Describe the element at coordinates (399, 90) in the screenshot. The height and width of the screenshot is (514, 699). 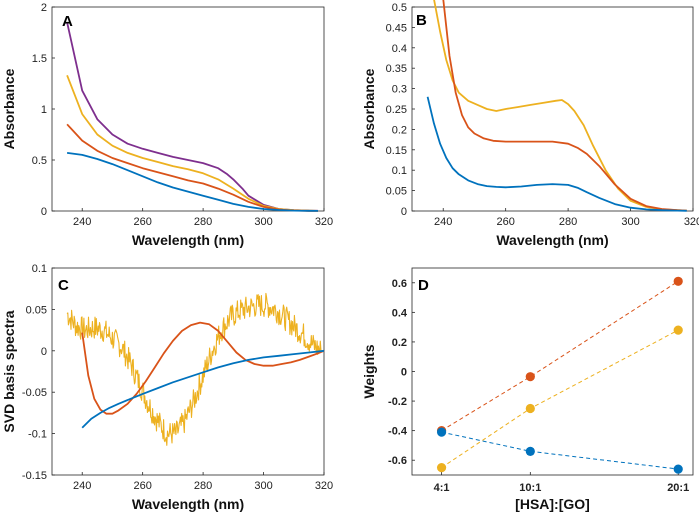
I see `y-tick-label: 0.3` at that location.